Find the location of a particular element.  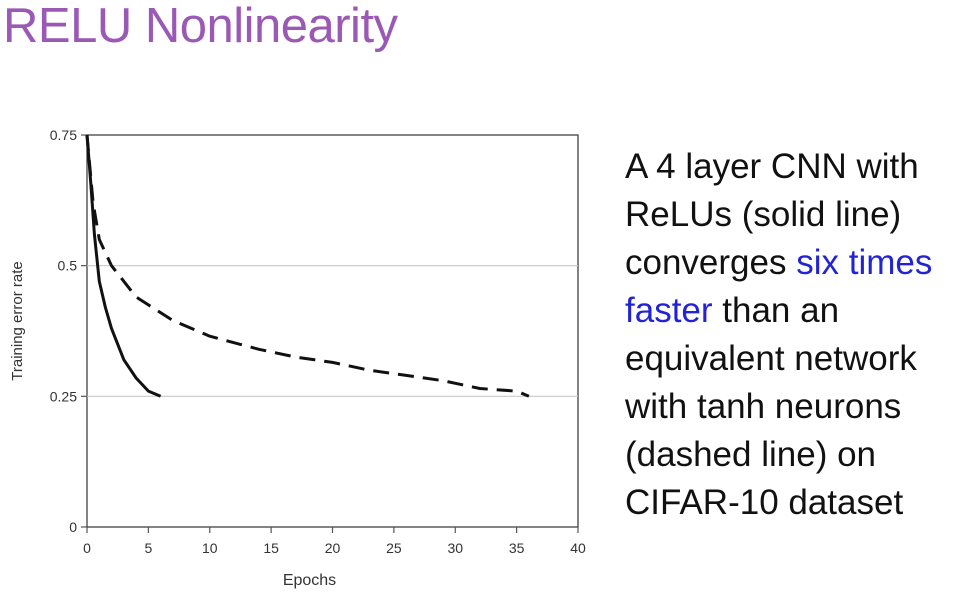

caption-fragment: with tanh neurons is located at coordinates (763, 406).